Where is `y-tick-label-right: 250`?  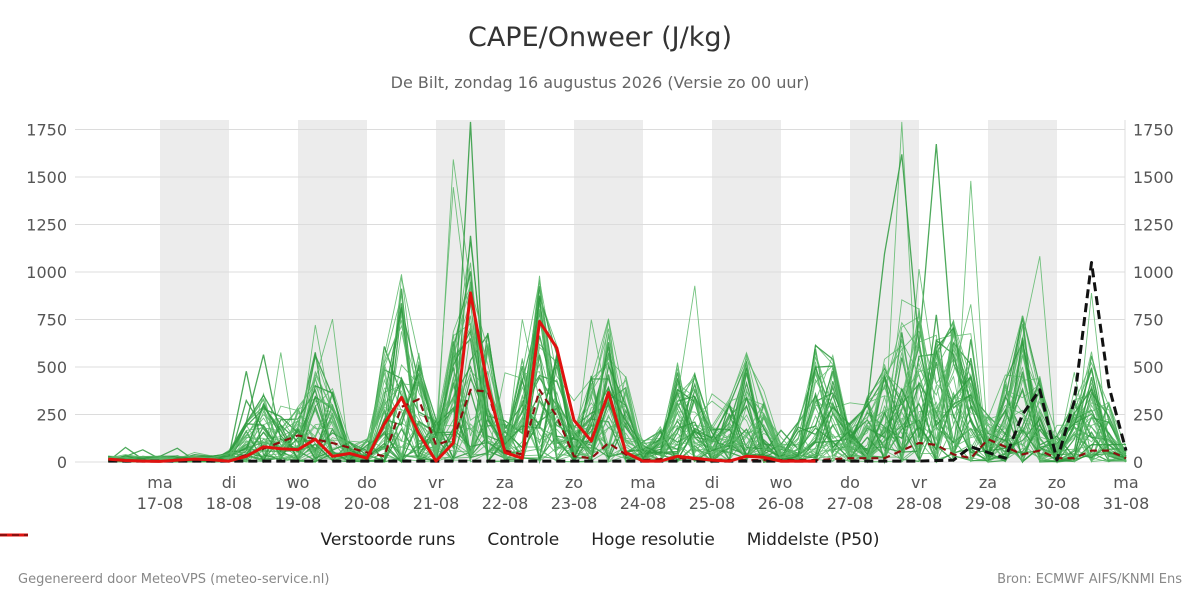
y-tick-label-right: 250 is located at coordinates (1148, 415).